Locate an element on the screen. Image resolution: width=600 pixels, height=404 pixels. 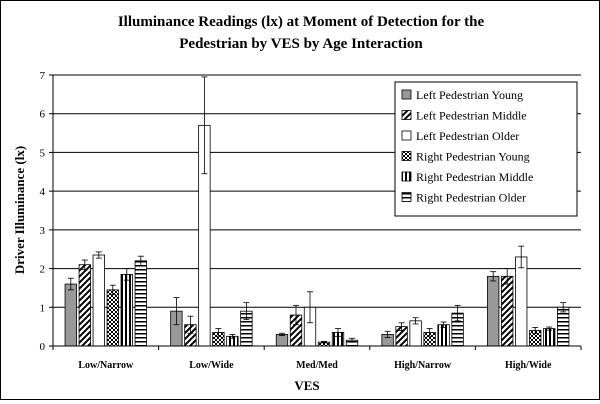
legend-box is located at coordinates (486, 149).